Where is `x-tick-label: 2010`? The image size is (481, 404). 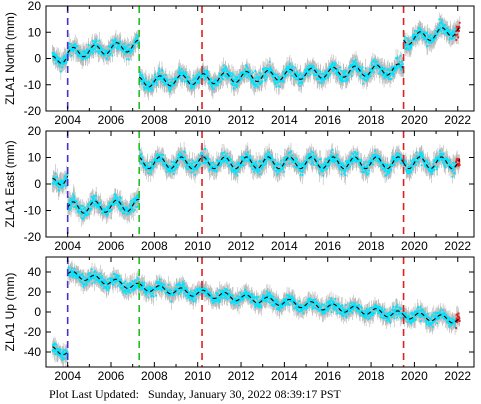
x-tick-label: 2010 is located at coordinates (197, 120).